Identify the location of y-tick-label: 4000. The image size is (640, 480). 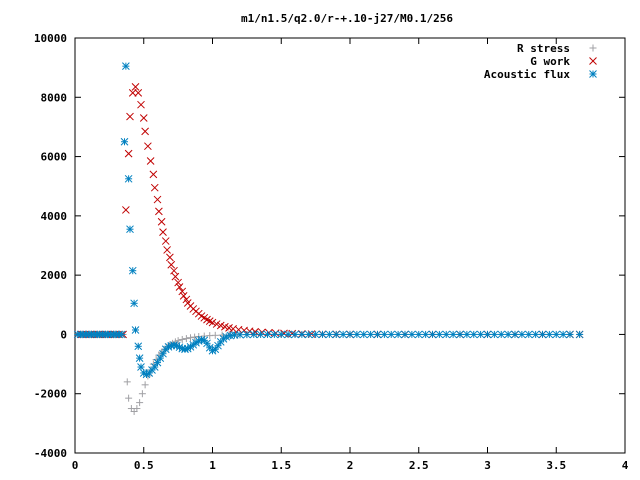
(54, 216).